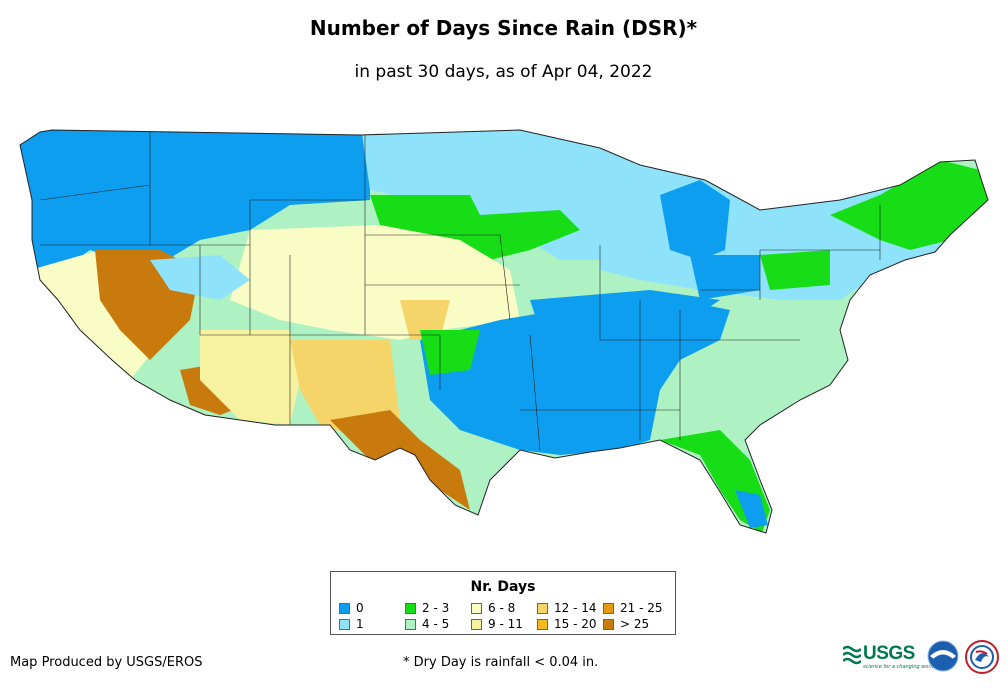 Image resolution: width=1007 pixels, height=691 pixels. What do you see at coordinates (505, 624) in the screenshot?
I see `legend-label: 9 - 11` at bounding box center [505, 624].